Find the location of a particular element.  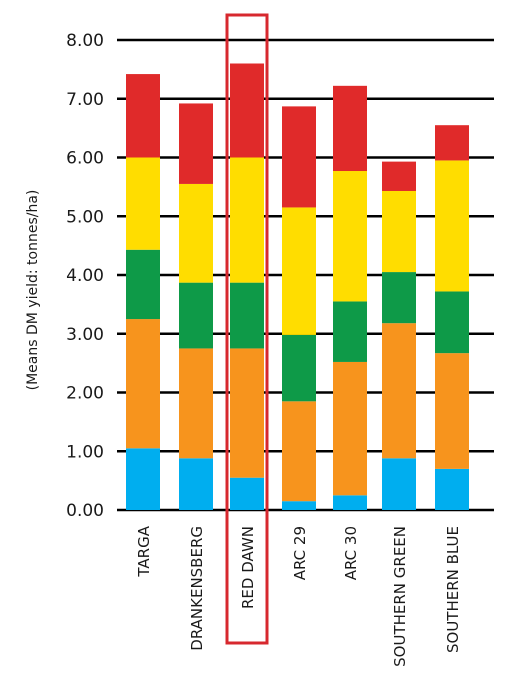

y-tick-label: 4.00 is located at coordinates (85, 276).